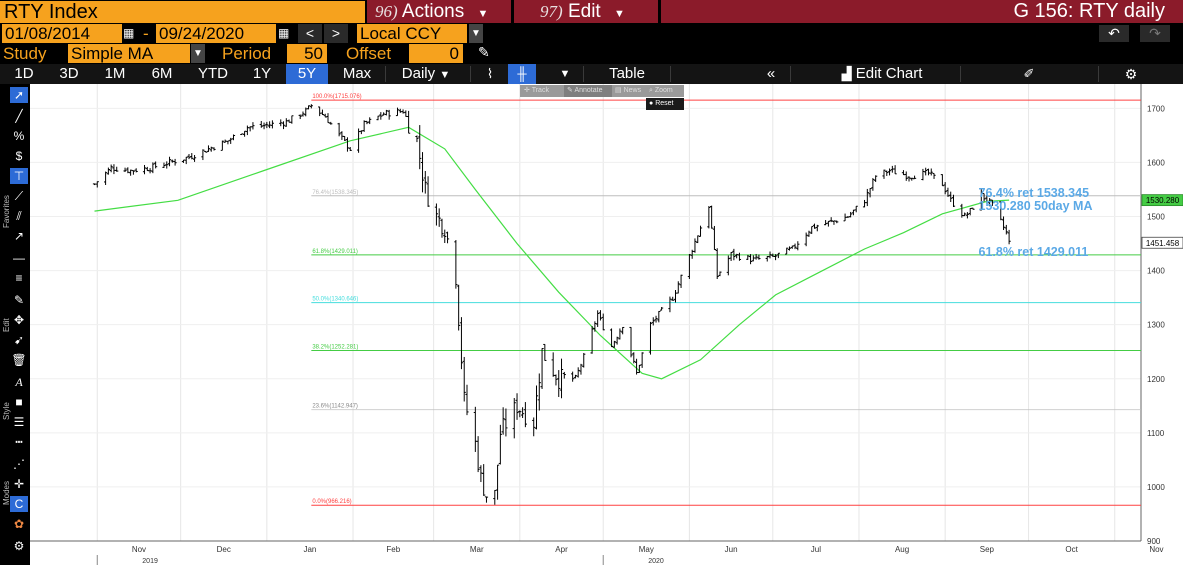 Image resolution: width=1183 pixels, height=565 pixels. What do you see at coordinates (656, 561) in the screenshot?
I see `x-year-label: 2020` at bounding box center [656, 561].